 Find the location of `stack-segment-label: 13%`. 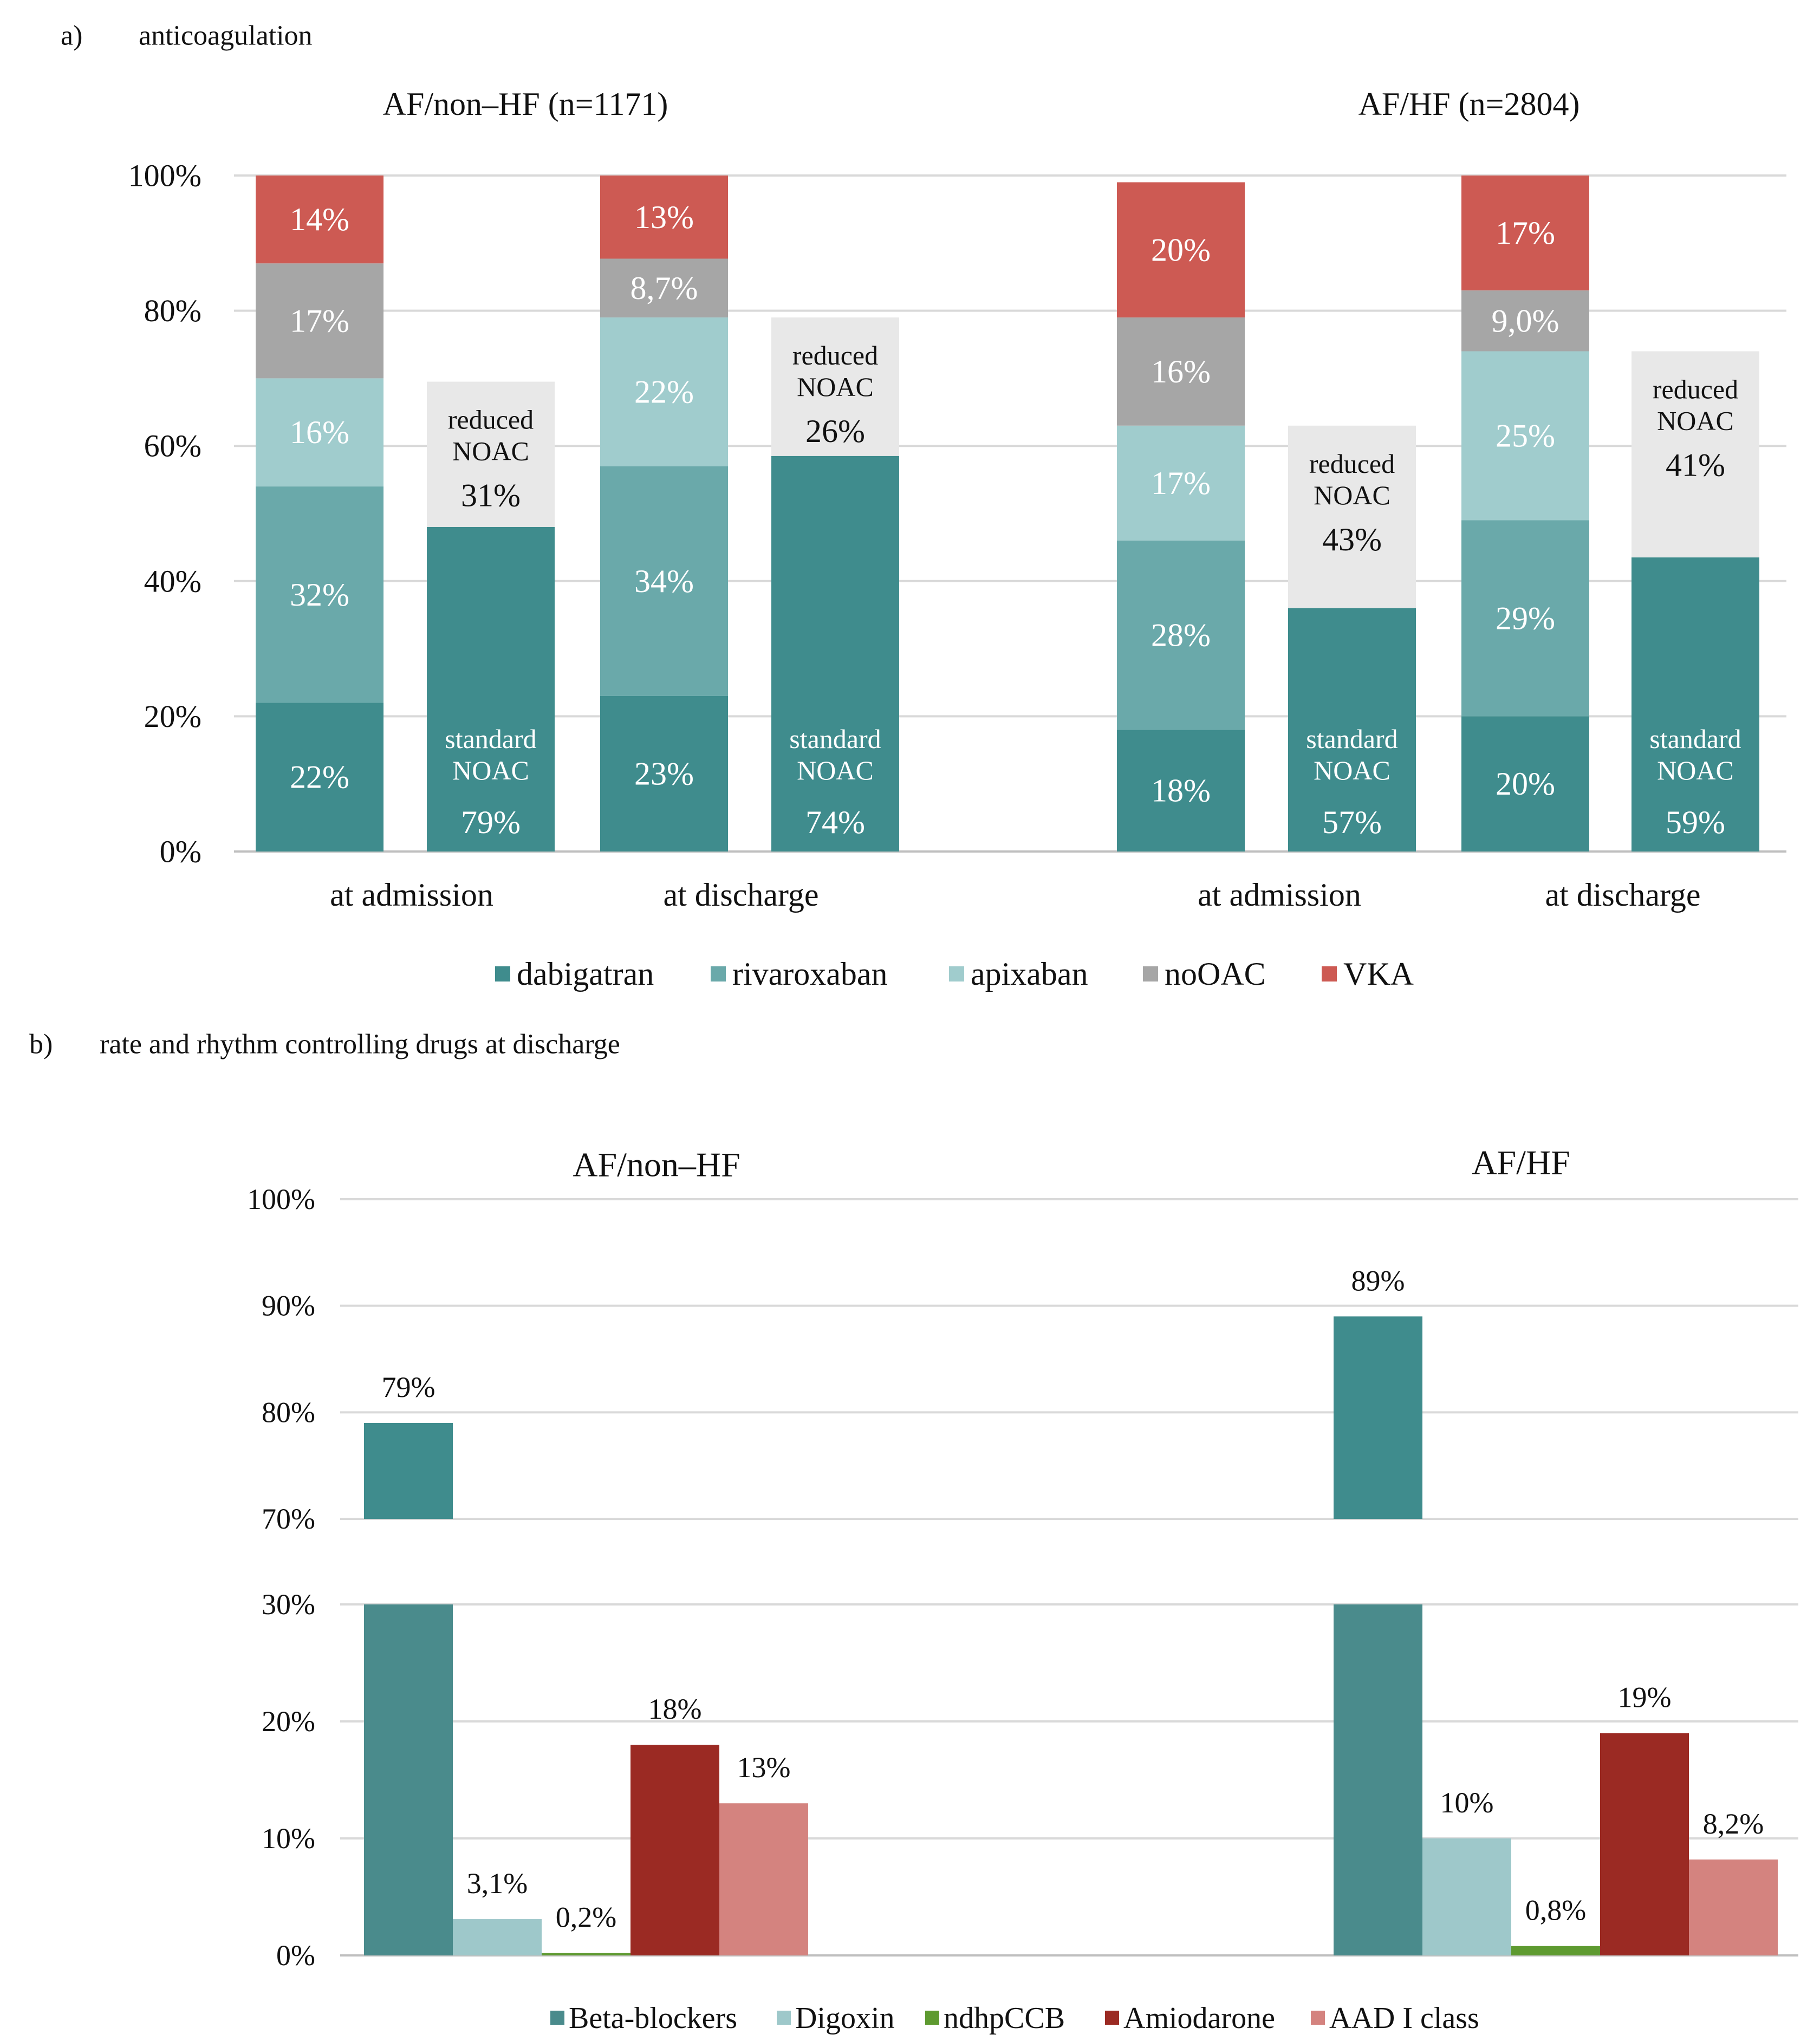

stack-segment-label: 13% is located at coordinates (664, 217).